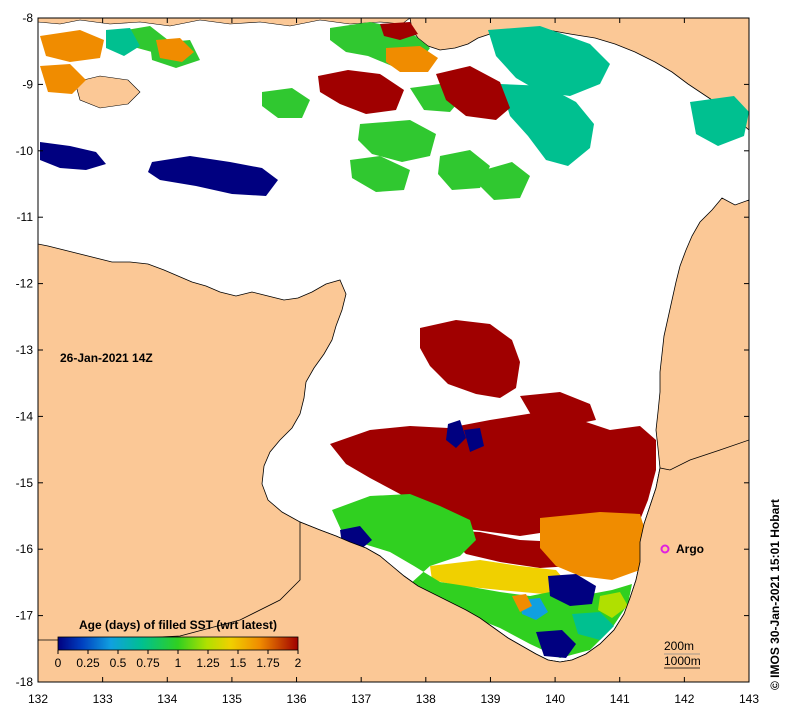 The height and width of the screenshot is (716, 791). I want to click on colorbar-gradient, so click(178, 643).